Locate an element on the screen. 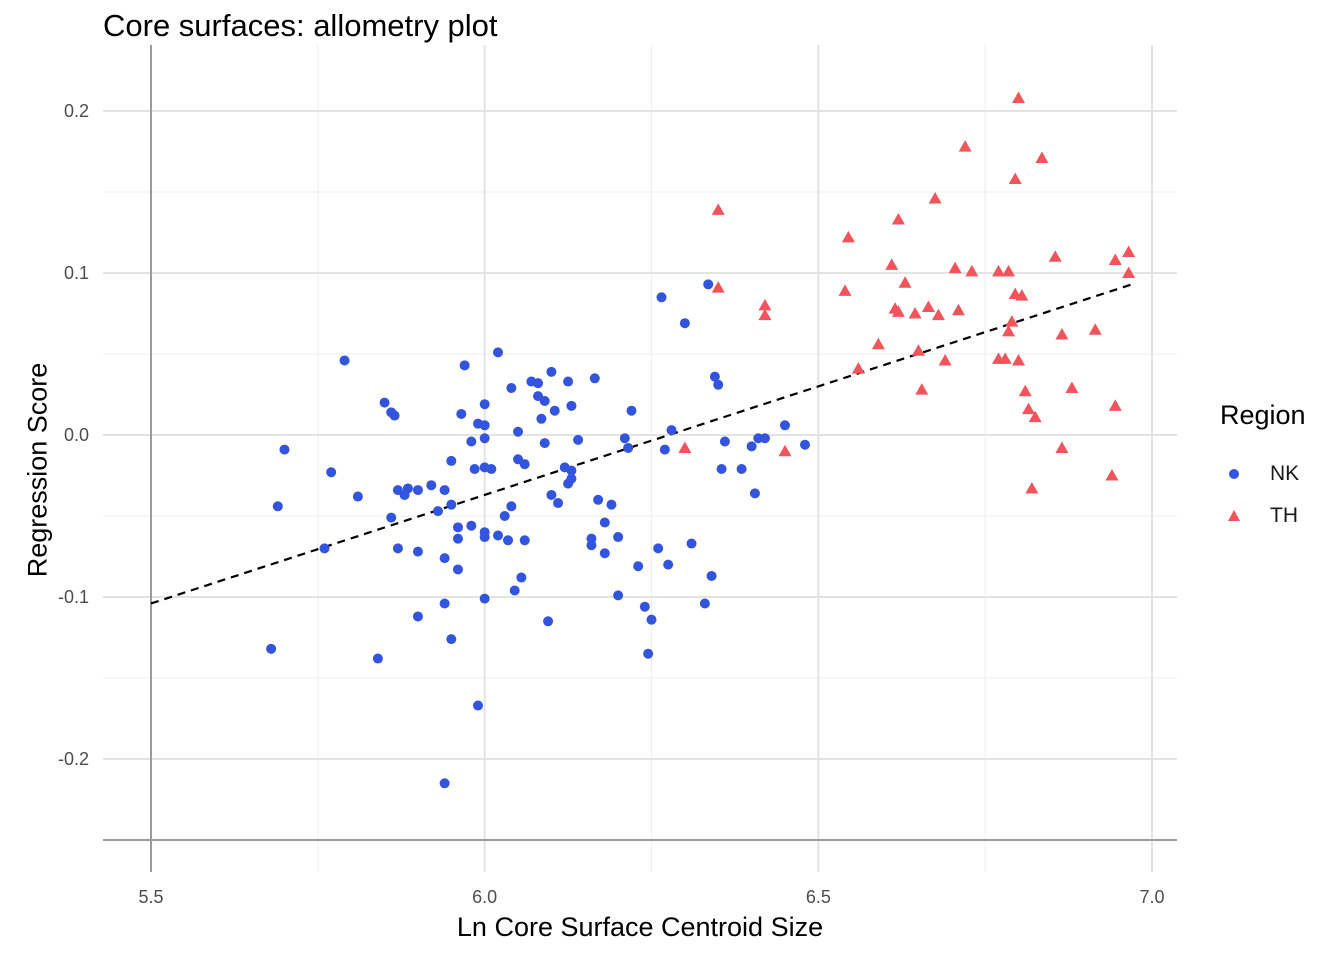  y-tick-label: 0.1 is located at coordinates (76, 273).